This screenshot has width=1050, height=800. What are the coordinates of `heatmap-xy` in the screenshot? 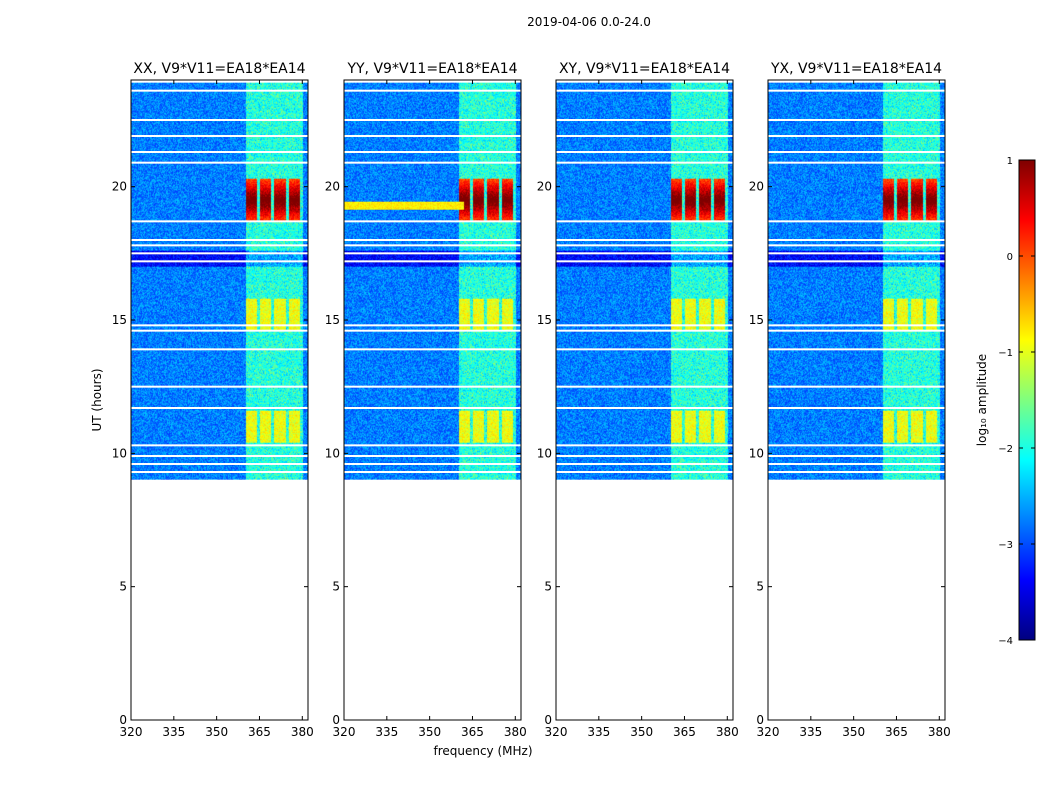 It's located at (644, 281).